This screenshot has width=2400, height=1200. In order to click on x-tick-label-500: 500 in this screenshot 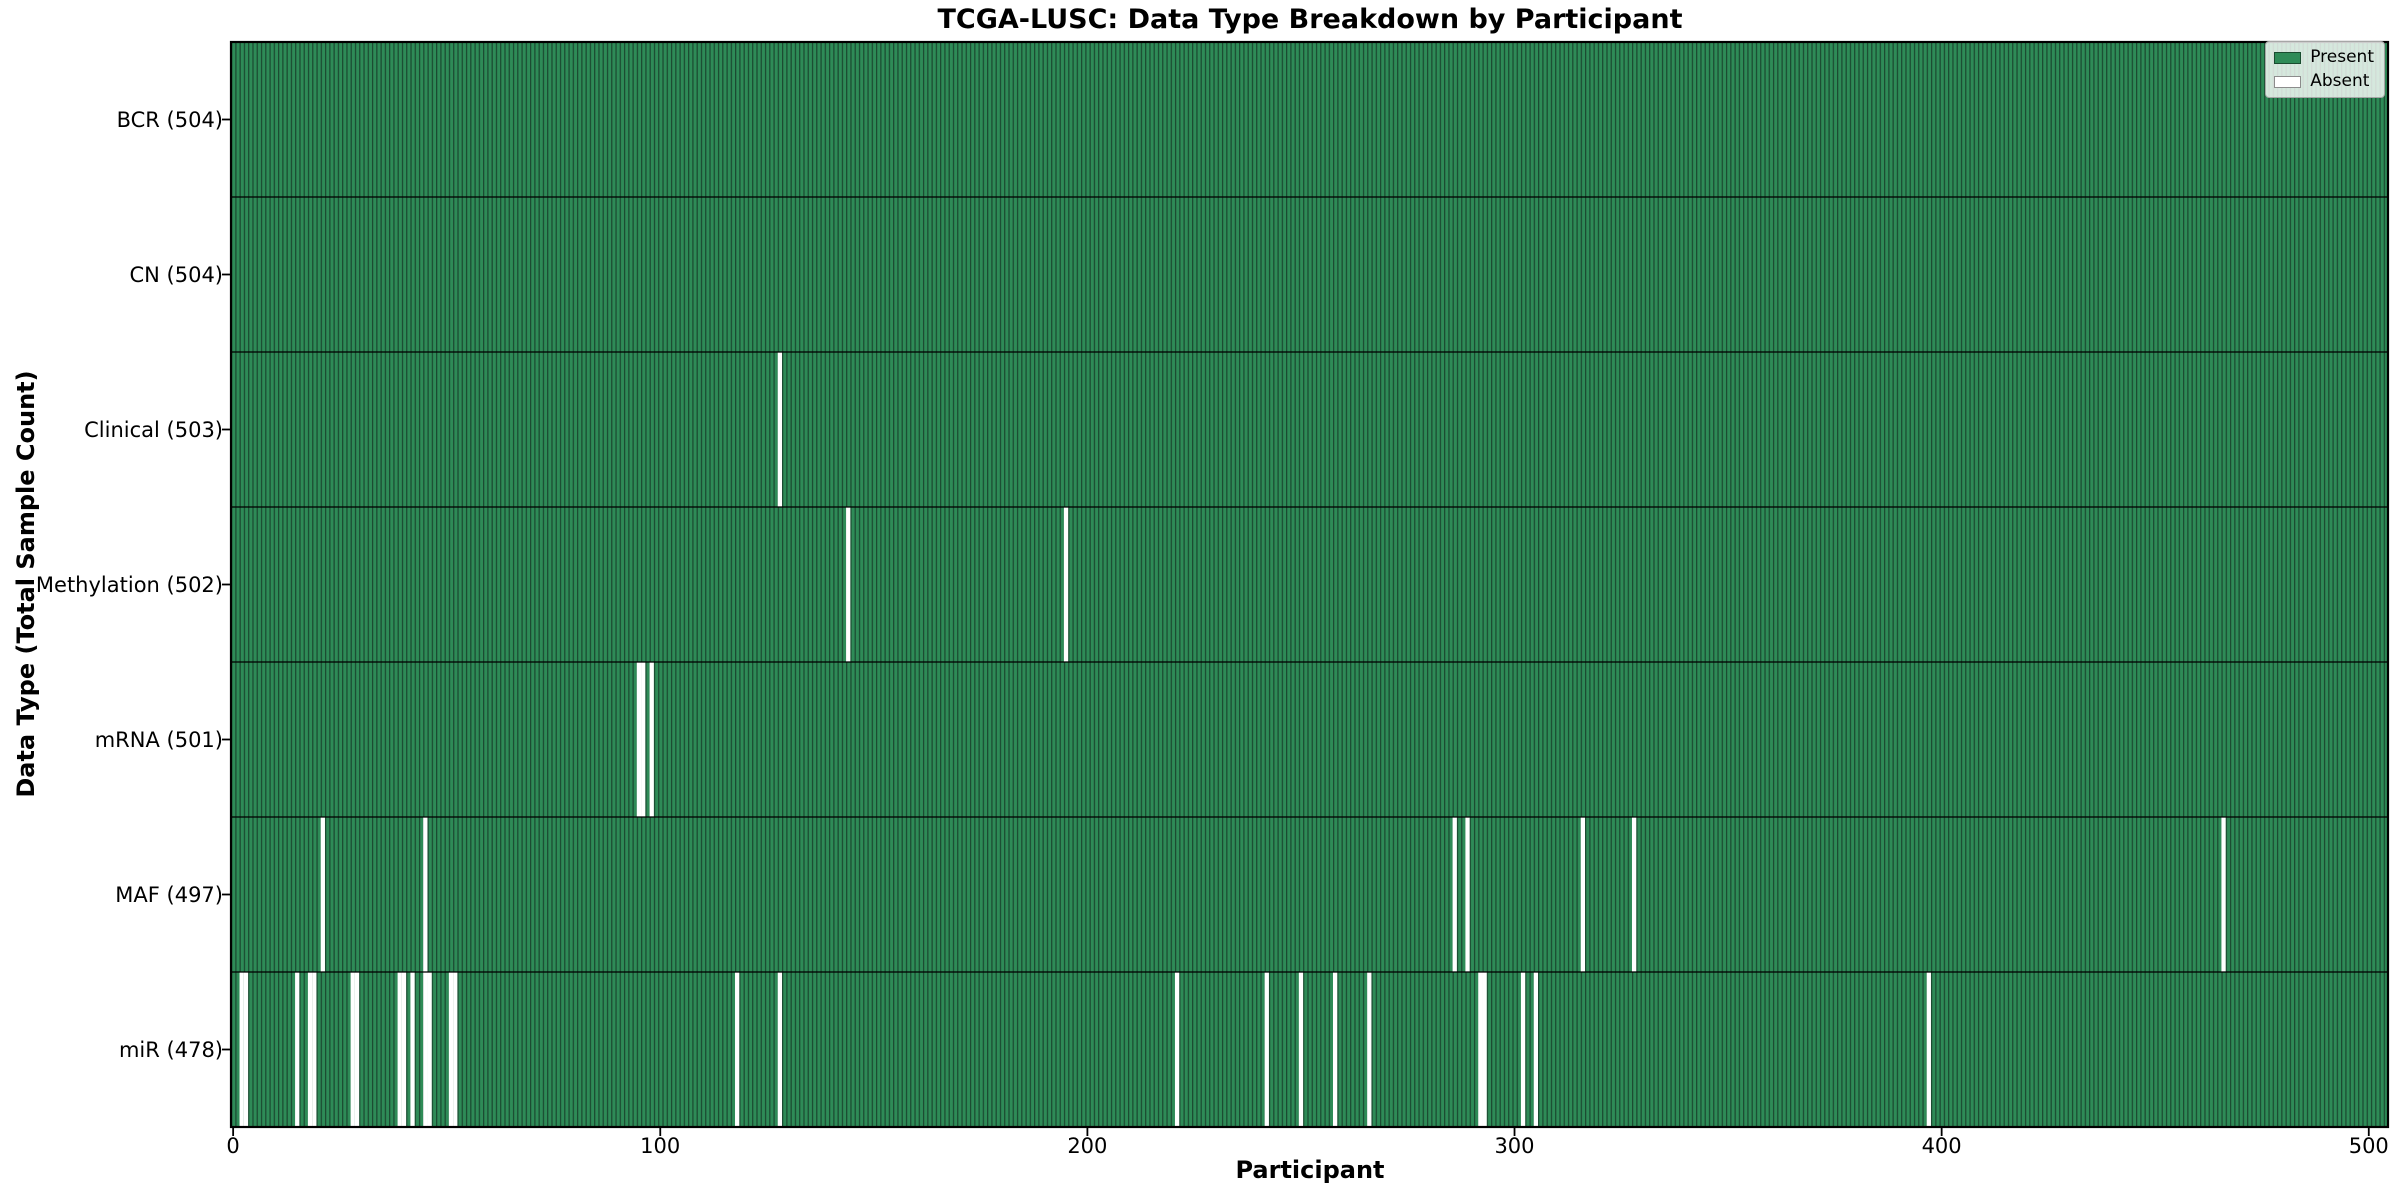, I will do `click(2368, 1146)`.